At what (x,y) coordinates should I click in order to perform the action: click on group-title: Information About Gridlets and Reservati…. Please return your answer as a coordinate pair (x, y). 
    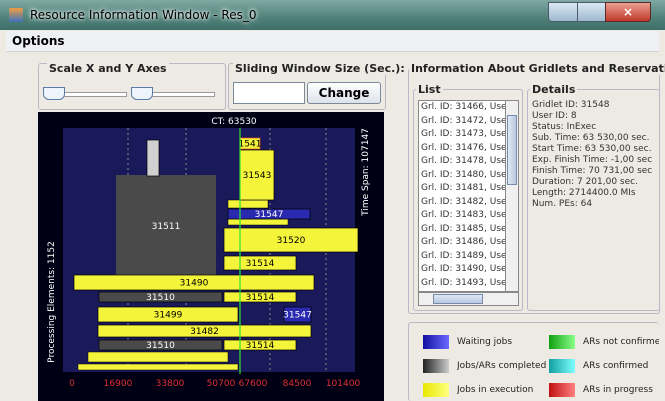
    Looking at the image, I should click on (537, 68).